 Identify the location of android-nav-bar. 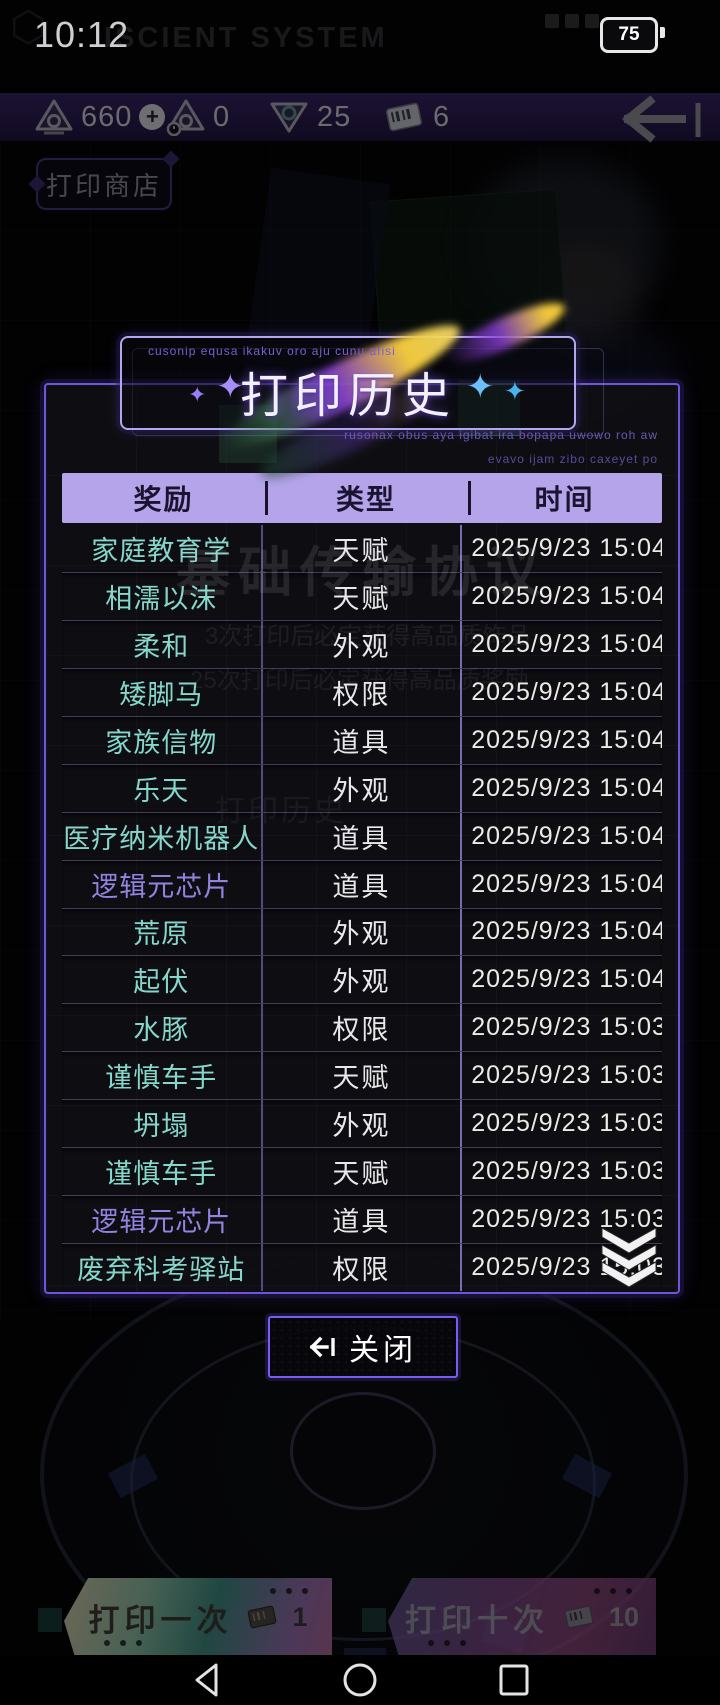
(360, 1680).